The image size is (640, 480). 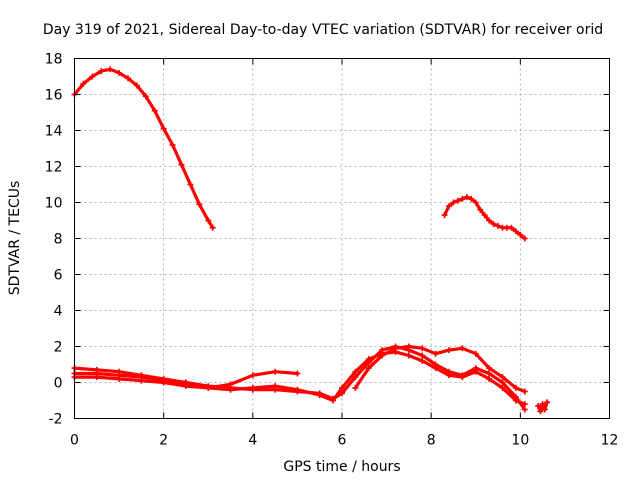 What do you see at coordinates (163, 441) in the screenshot?
I see `x-tick-label: 2` at bounding box center [163, 441].